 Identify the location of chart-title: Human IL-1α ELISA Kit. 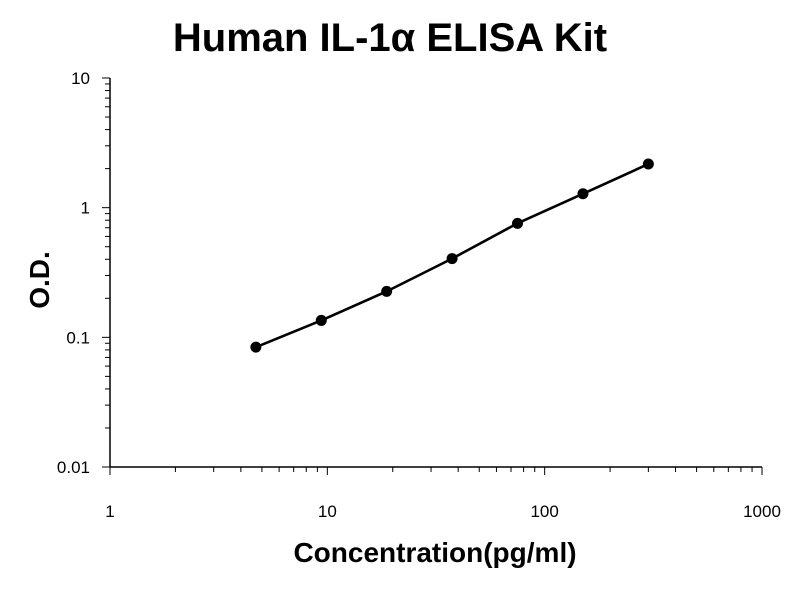
(390, 38).